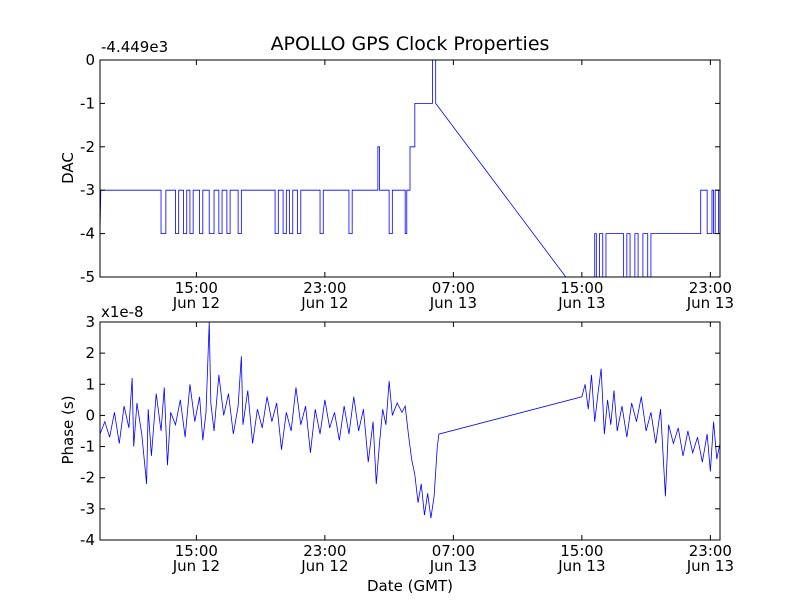 The width and height of the screenshot is (800, 600). What do you see at coordinates (87, 234) in the screenshot?
I see `dac-y-tick-label: -4` at bounding box center [87, 234].